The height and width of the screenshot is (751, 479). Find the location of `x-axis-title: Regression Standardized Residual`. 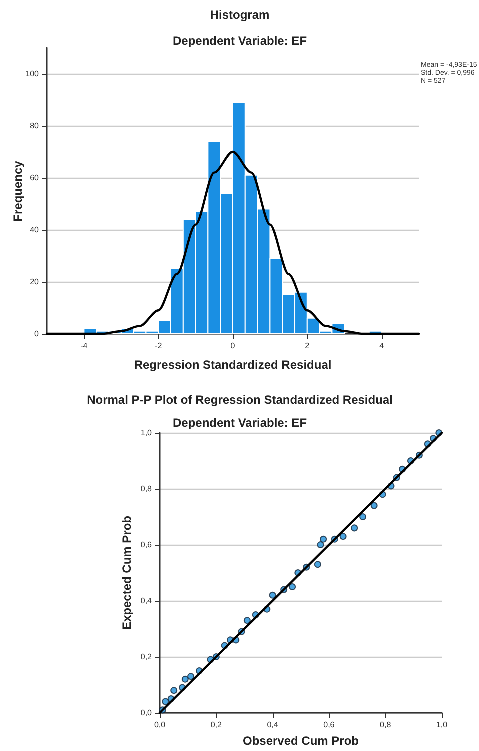

x-axis-title: Regression Standardized Residual is located at coordinates (233, 365).